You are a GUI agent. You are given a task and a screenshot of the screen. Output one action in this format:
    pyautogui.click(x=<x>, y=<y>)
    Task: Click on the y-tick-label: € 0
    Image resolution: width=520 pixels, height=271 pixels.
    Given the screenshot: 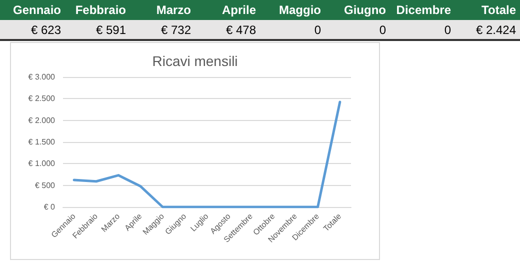 What is the action you would take?
    pyautogui.click(x=50, y=207)
    